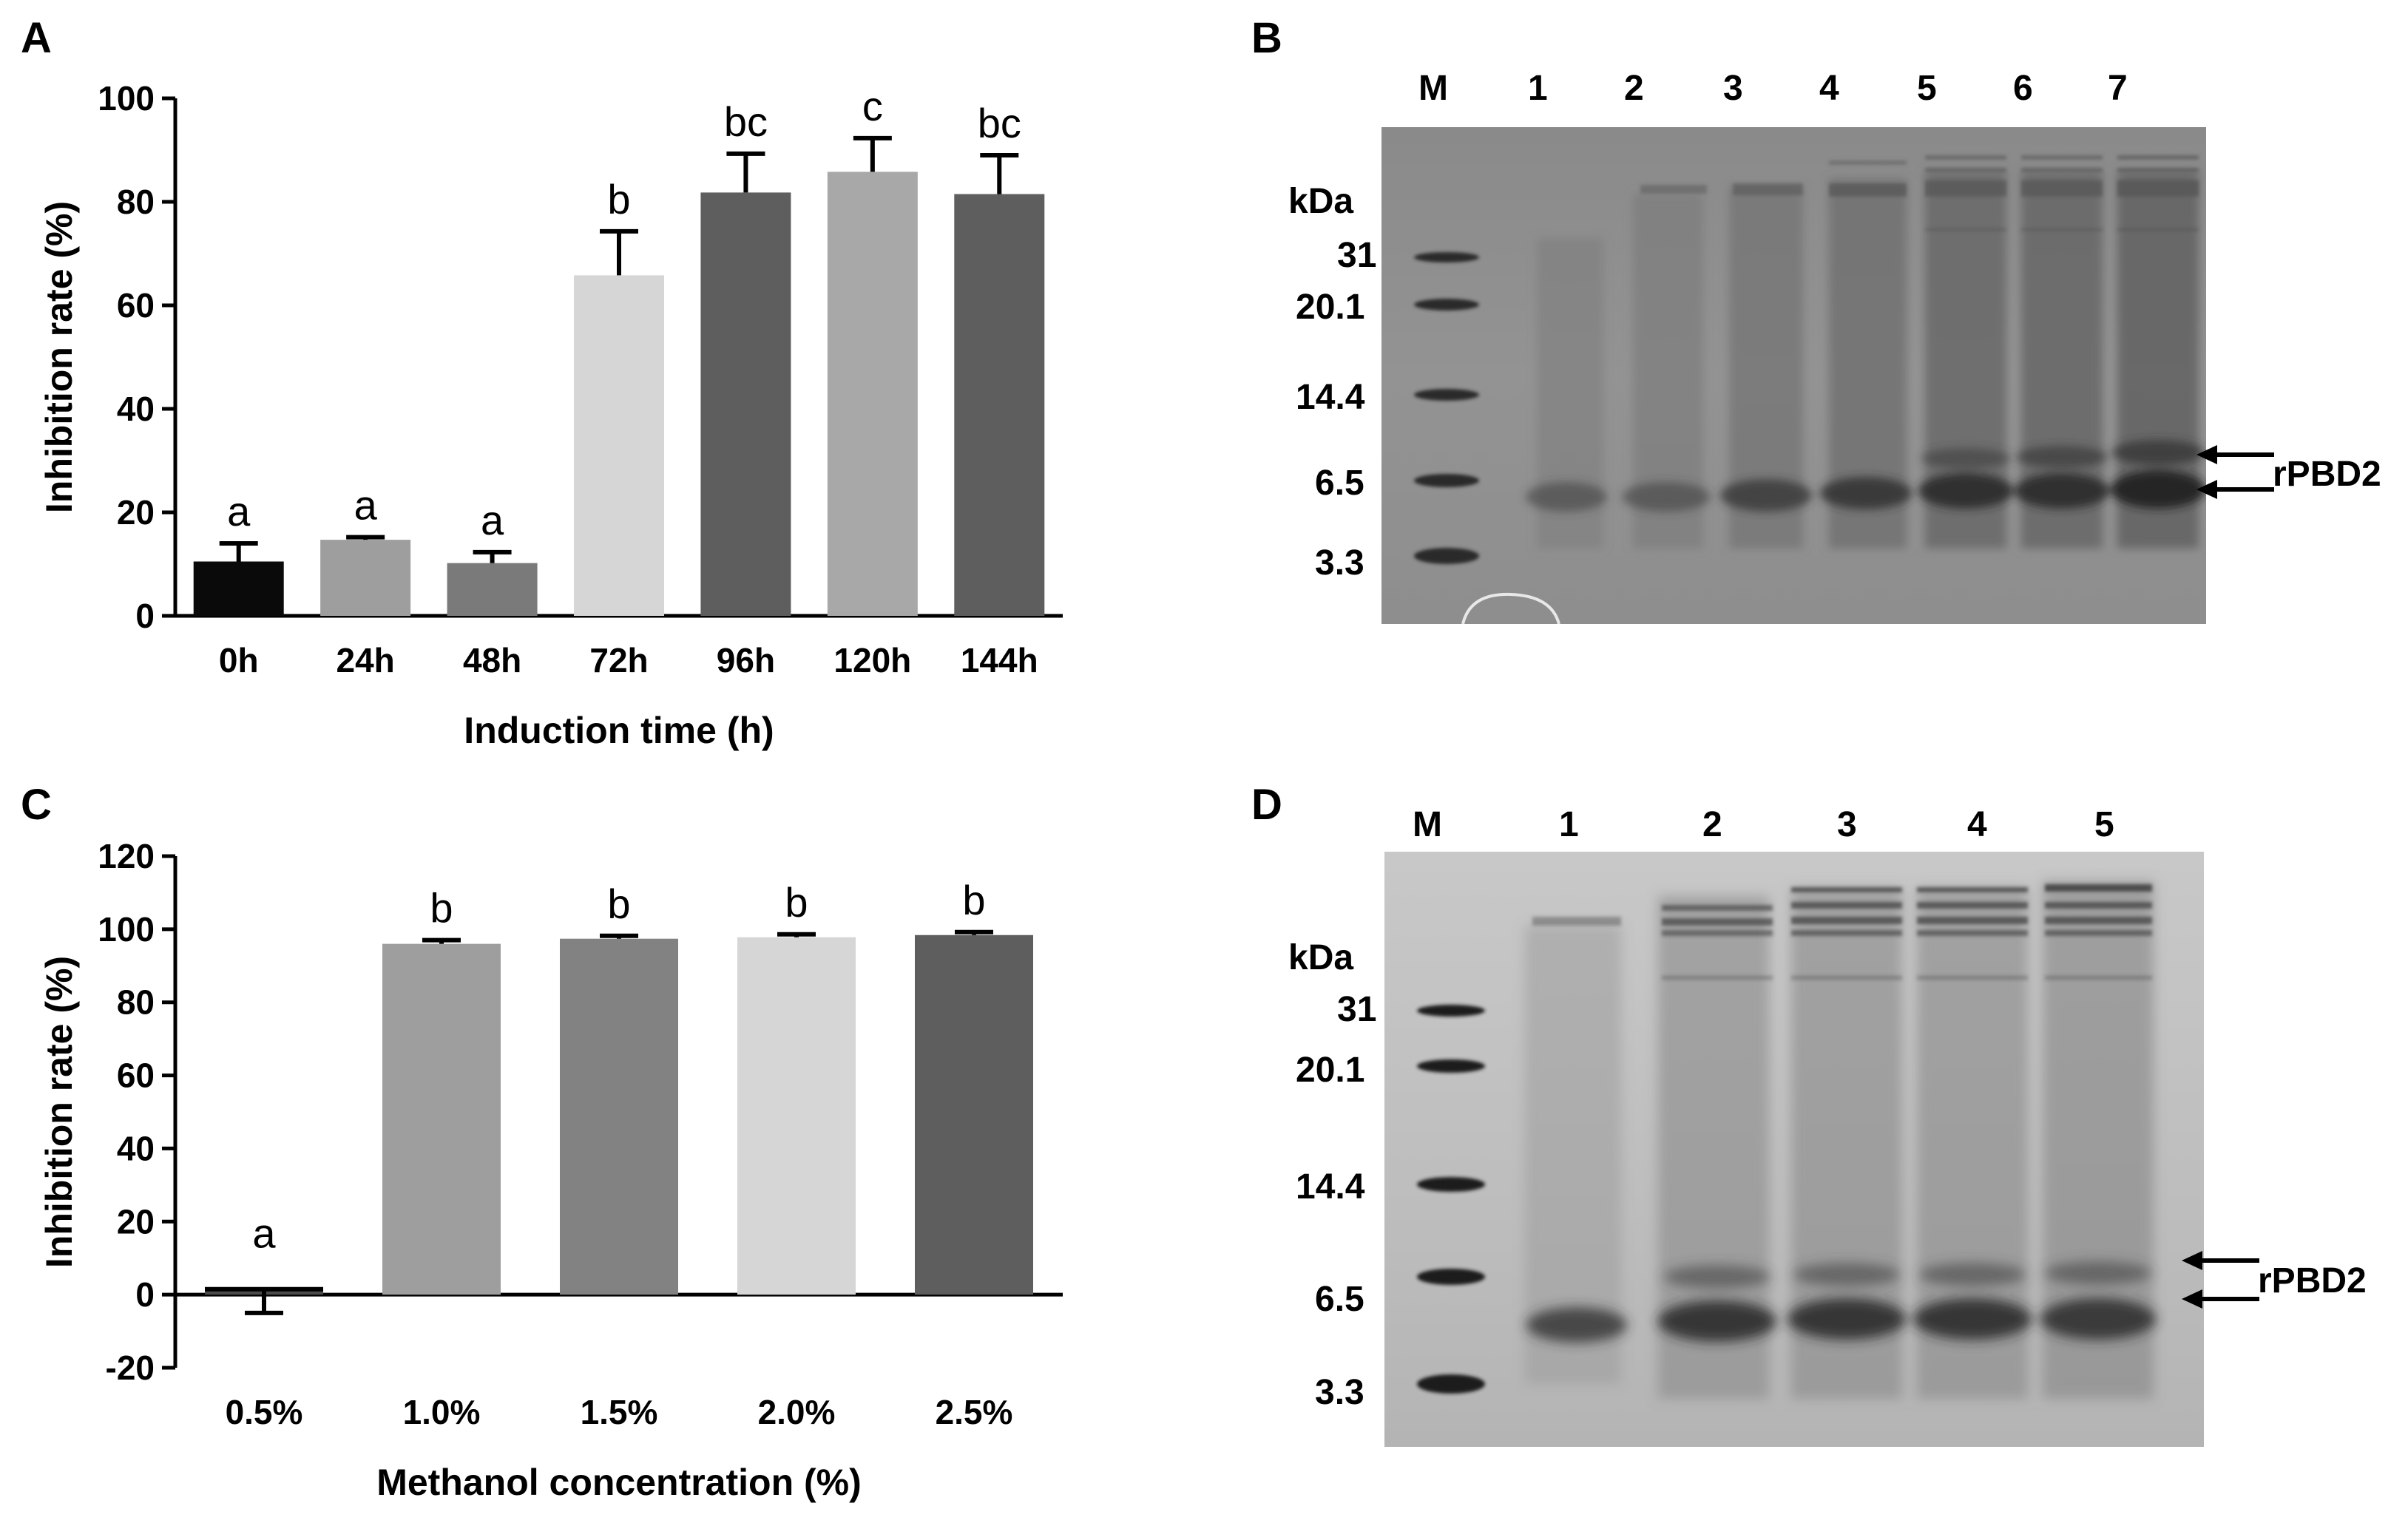  What do you see at coordinates (136, 409) in the screenshot?
I see `chart-a-y-tick-label-2: 40` at bounding box center [136, 409].